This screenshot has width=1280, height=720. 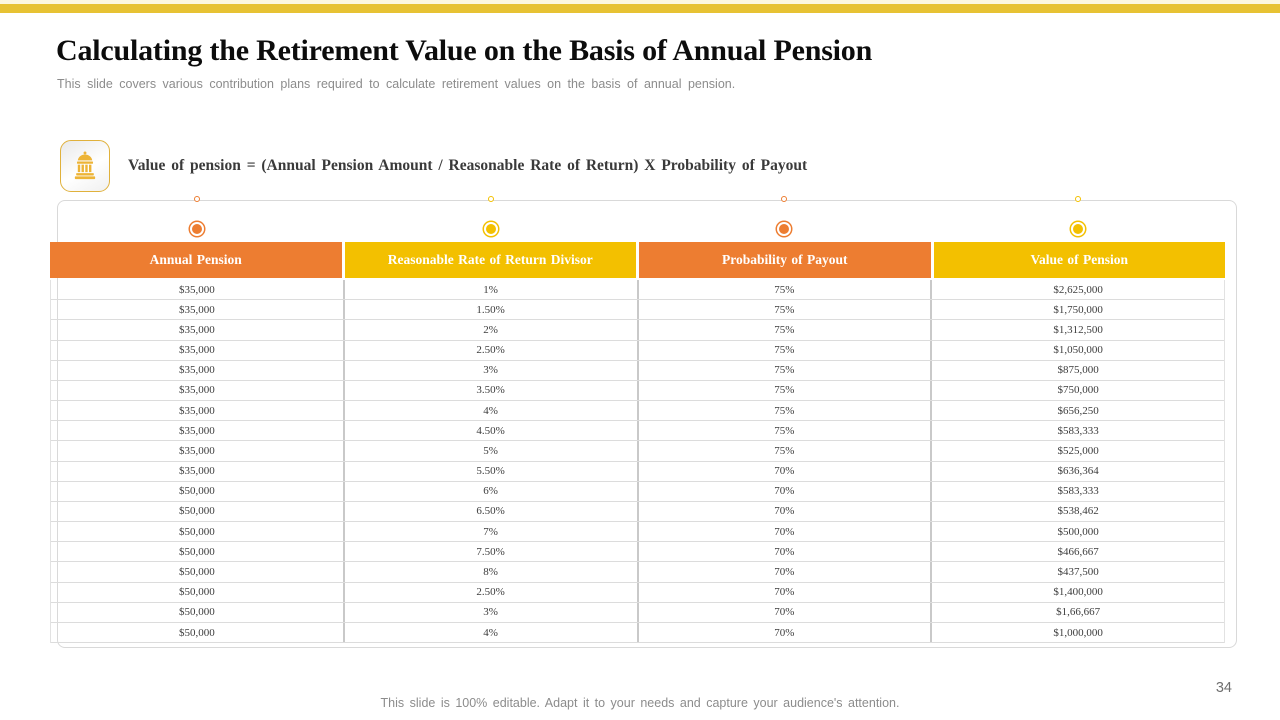 What do you see at coordinates (1077, 390) in the screenshot?
I see `table-cell: $750,000` at bounding box center [1077, 390].